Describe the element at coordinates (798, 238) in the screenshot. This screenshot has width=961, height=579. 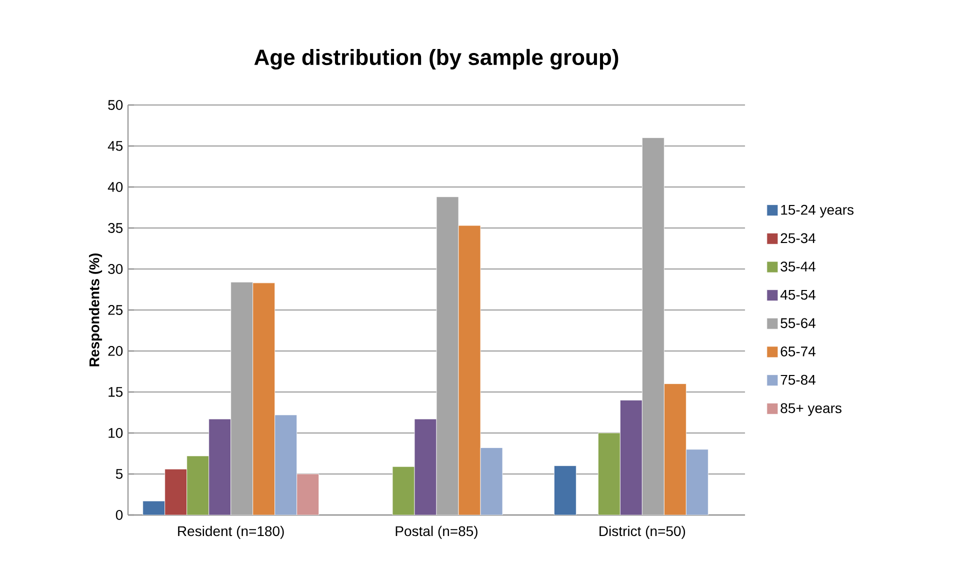
I see `legend-label: 25-34` at that location.